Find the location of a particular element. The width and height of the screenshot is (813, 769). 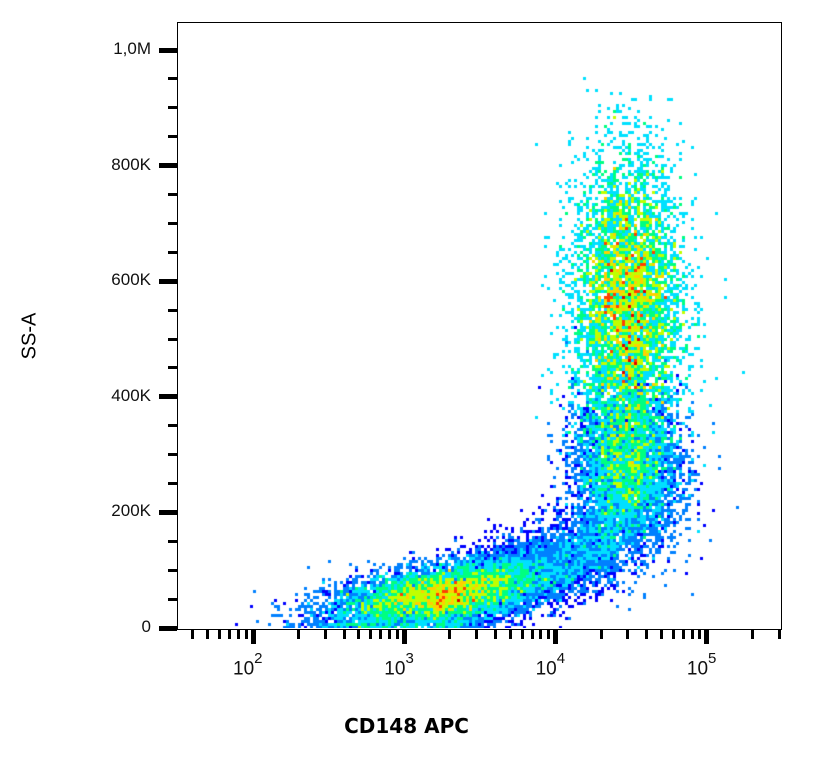

y-tick-label: 0 is located at coordinates (146, 626).